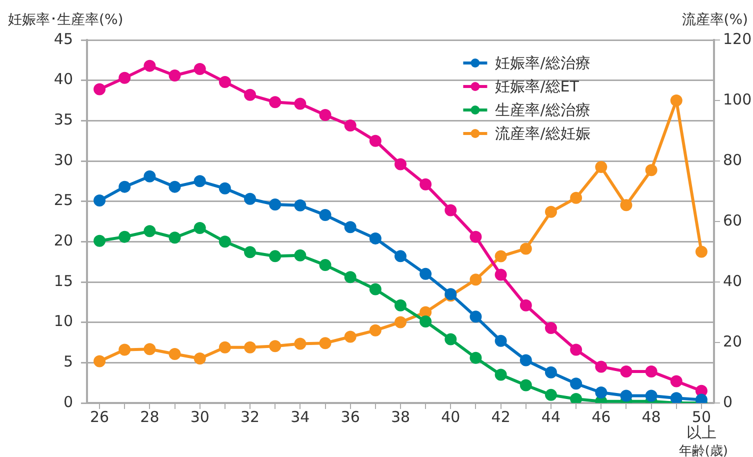 The height and width of the screenshot is (457, 753). I want to click on x-tick-label: 48, so click(651, 417).